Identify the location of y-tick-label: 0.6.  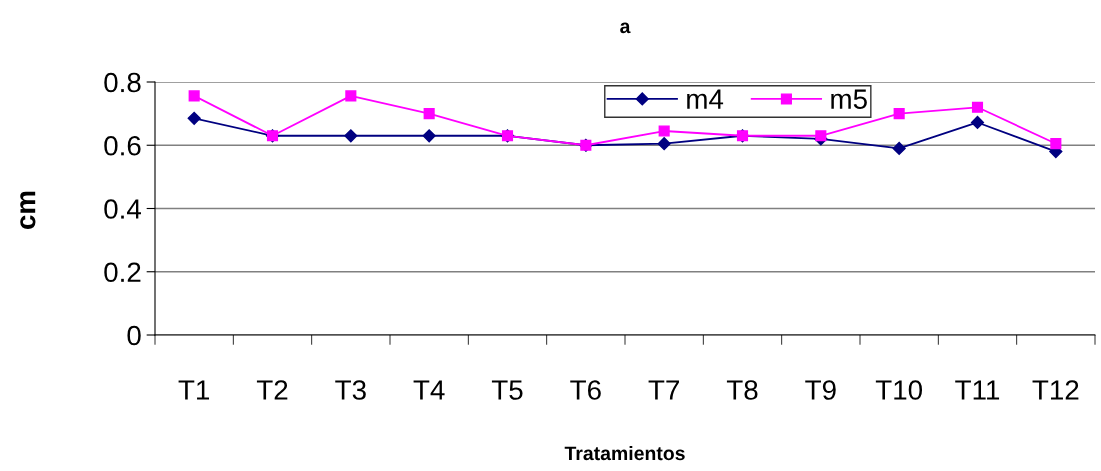
(122, 145).